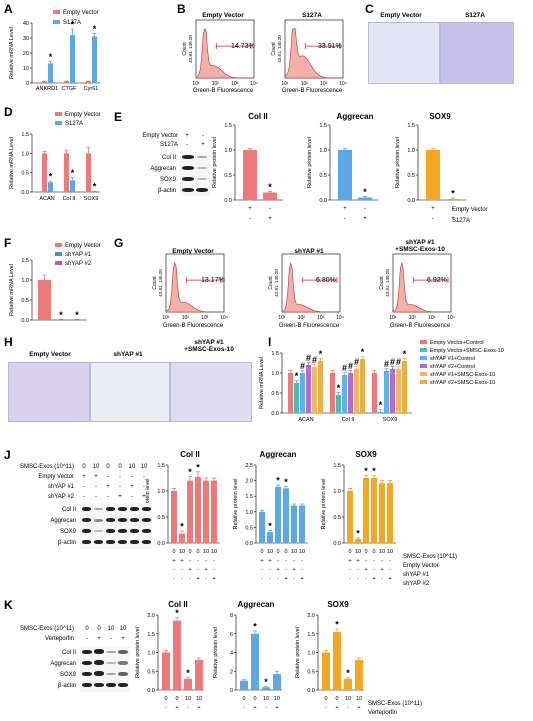 This screenshot has width=533, height=721. I want to click on k0-cond-0-0: 0, so click(165, 699).